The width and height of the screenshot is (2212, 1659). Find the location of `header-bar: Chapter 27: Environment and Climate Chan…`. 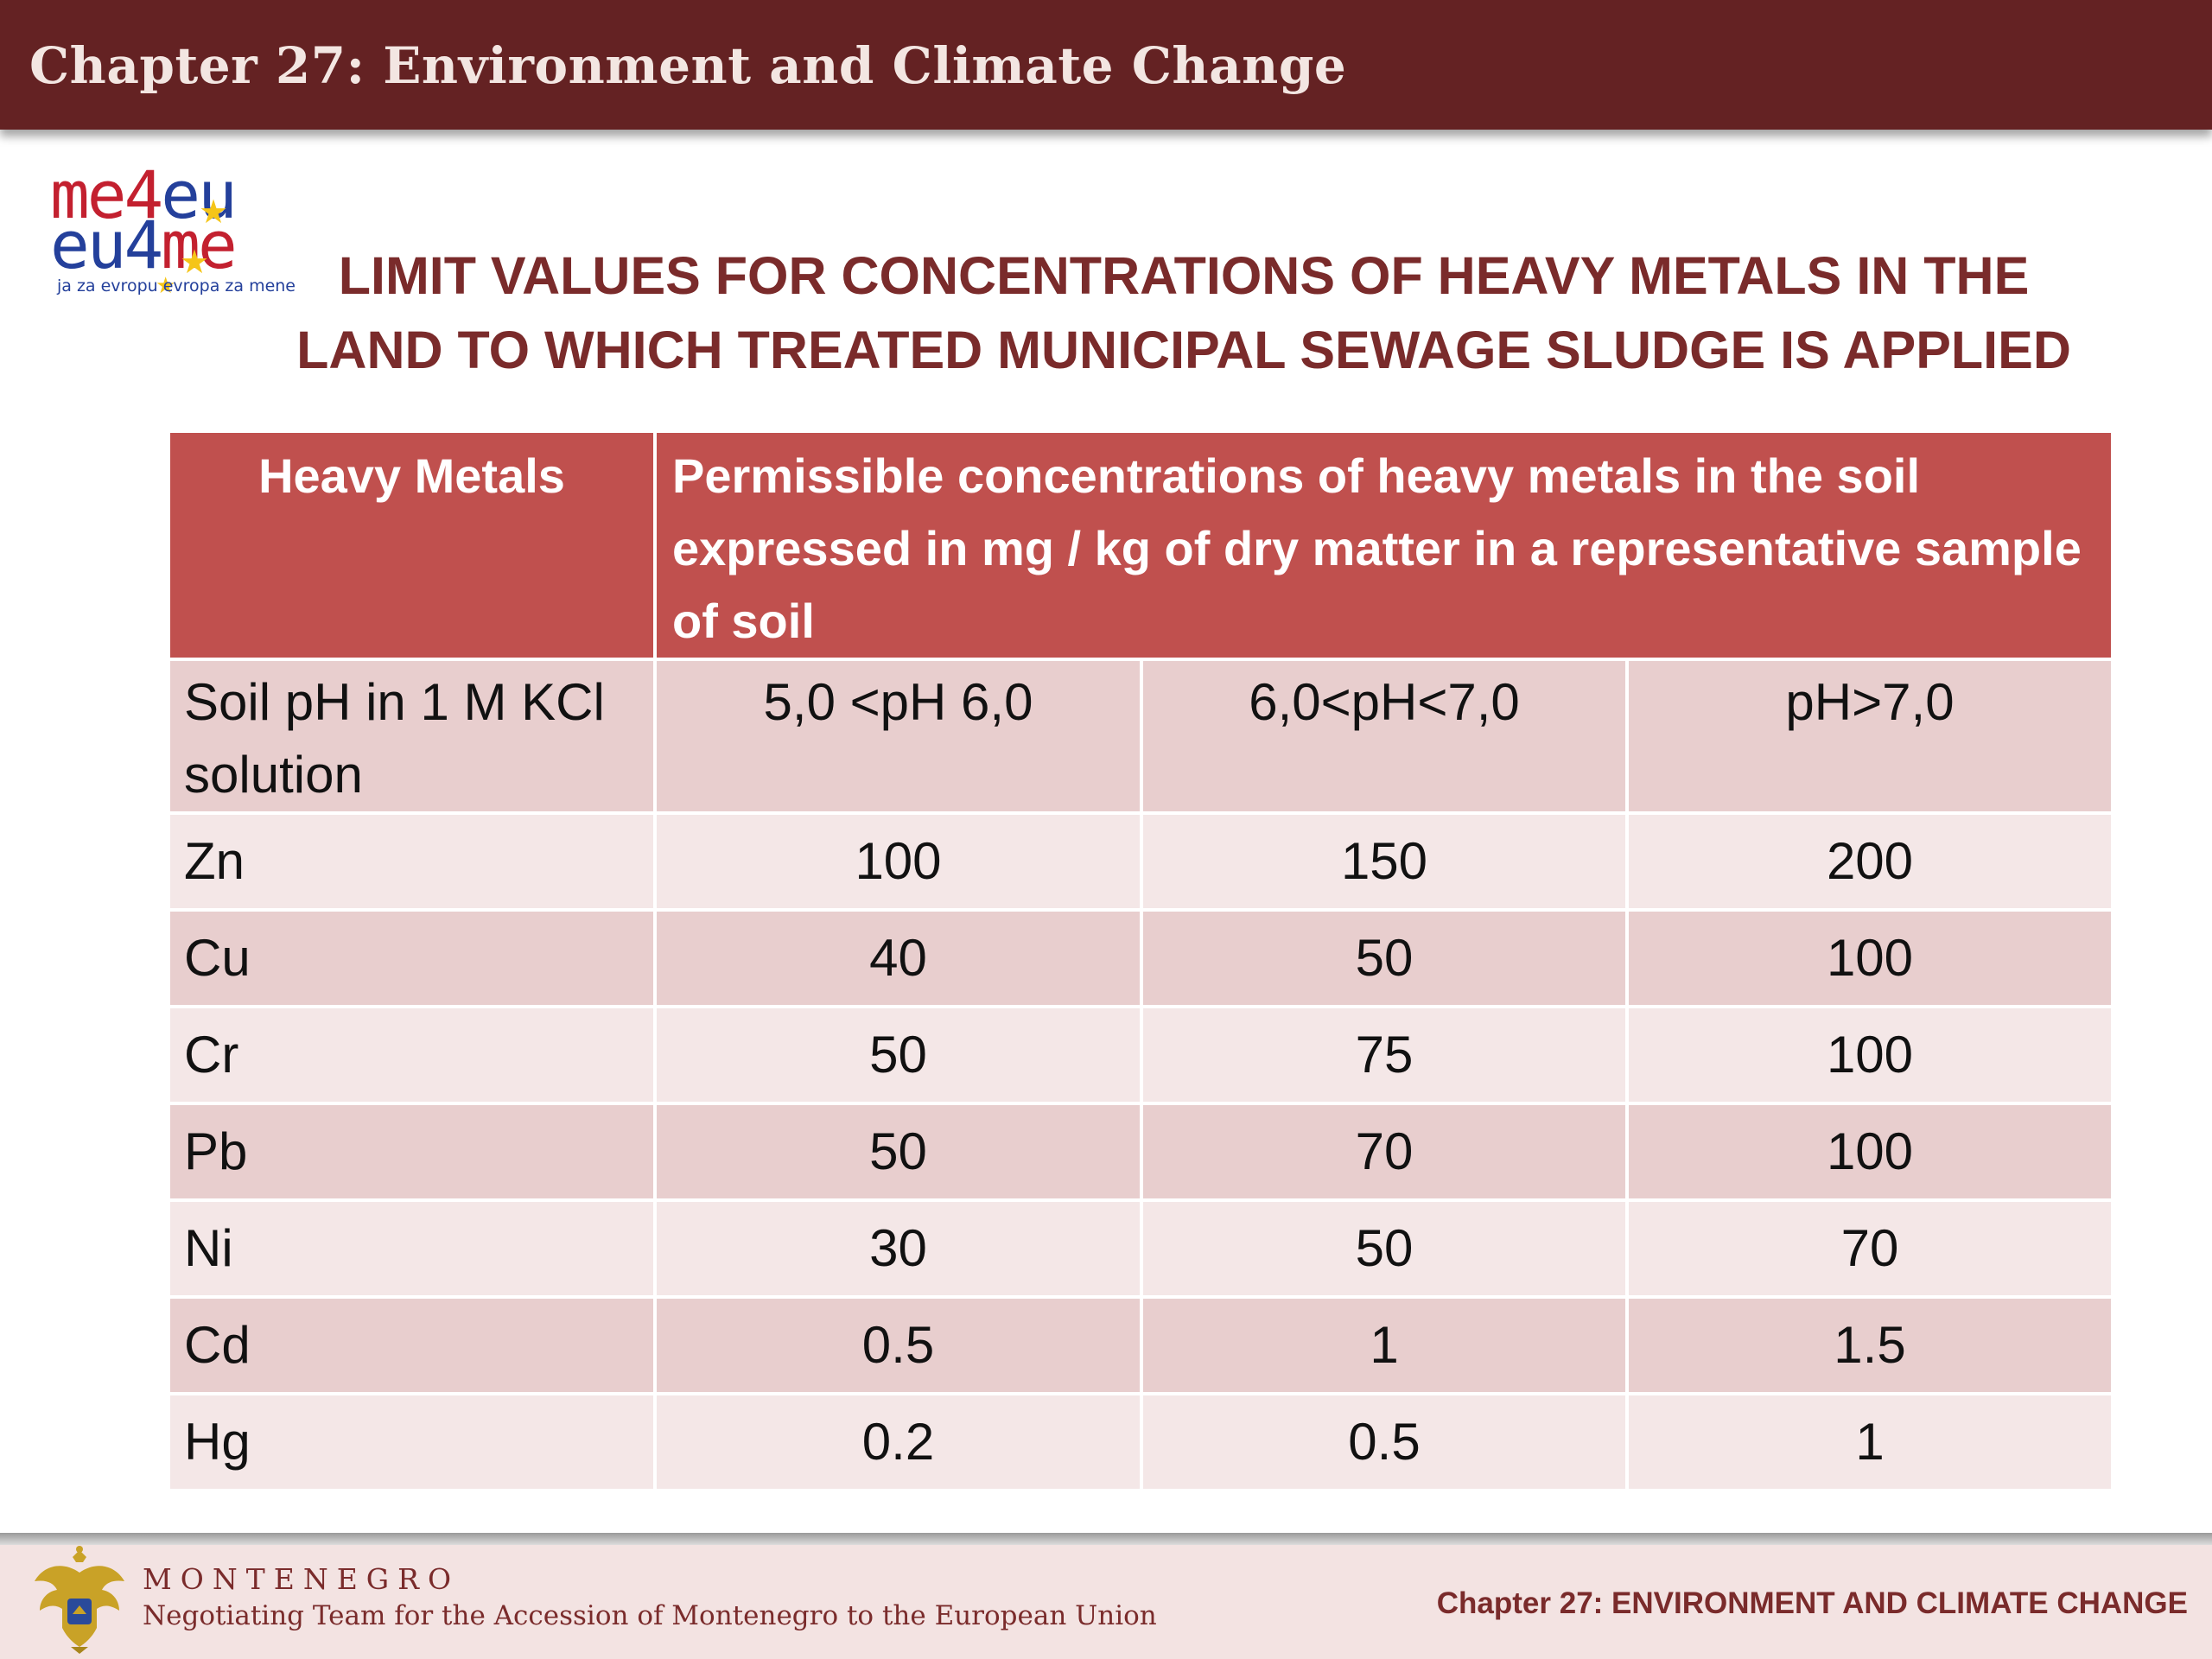

header-bar: Chapter 27: Environment and Climate Chan… is located at coordinates (1106, 65).